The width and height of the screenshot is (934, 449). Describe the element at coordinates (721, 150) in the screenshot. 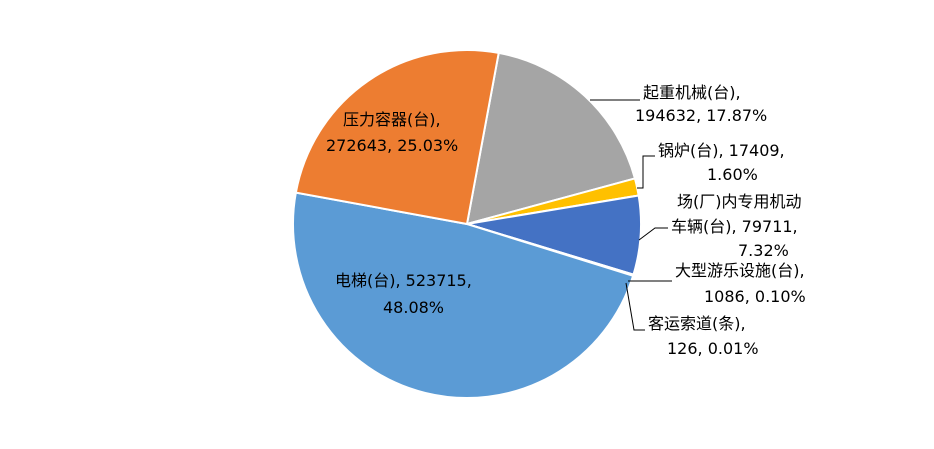

I see `data-label-2-line-1: 锅炉(台), 17409,` at that location.